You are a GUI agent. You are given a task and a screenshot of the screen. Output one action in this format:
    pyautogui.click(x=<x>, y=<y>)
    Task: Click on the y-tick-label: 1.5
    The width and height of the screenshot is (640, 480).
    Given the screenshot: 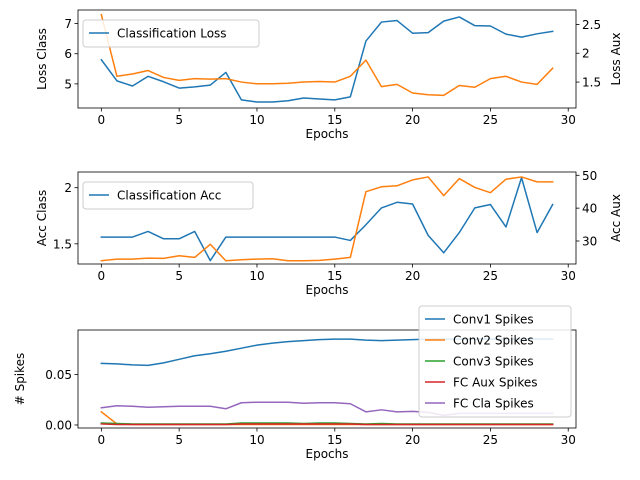 What is the action you would take?
    pyautogui.click(x=62, y=244)
    